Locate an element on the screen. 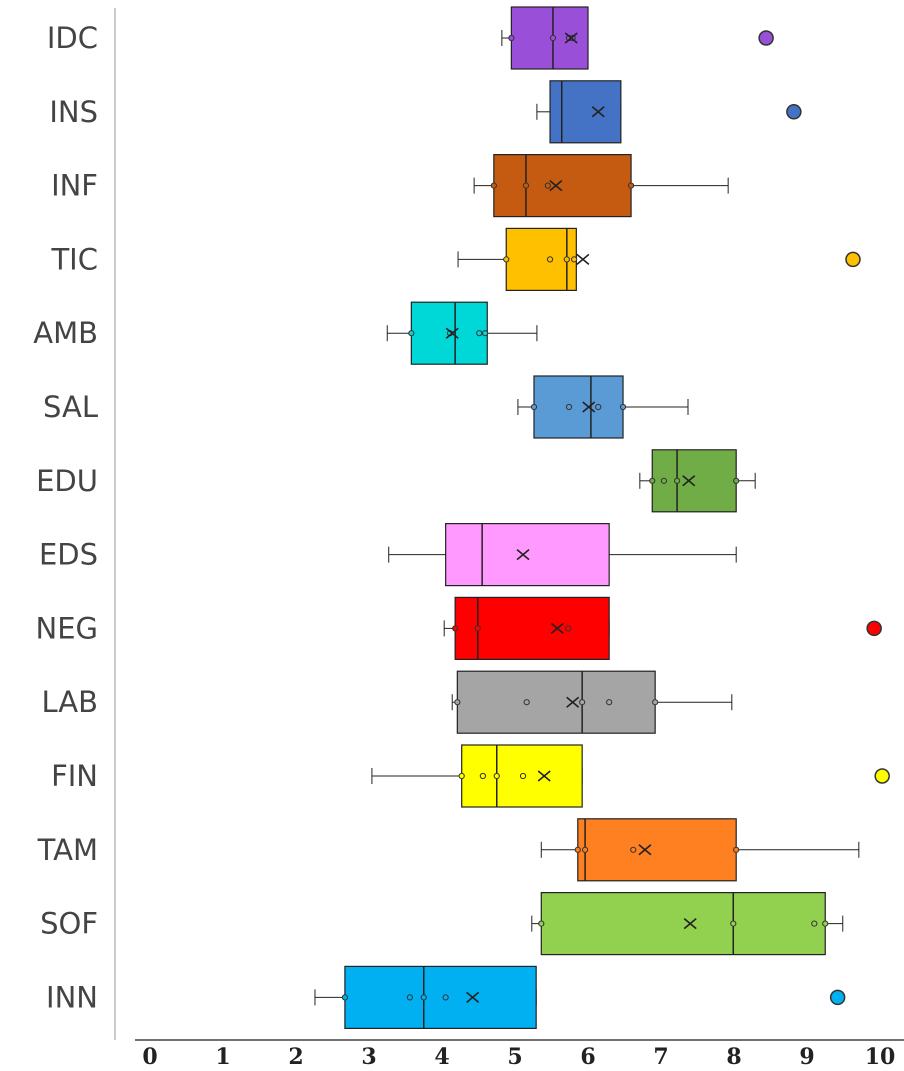  category-label: NEG is located at coordinates (67, 628).